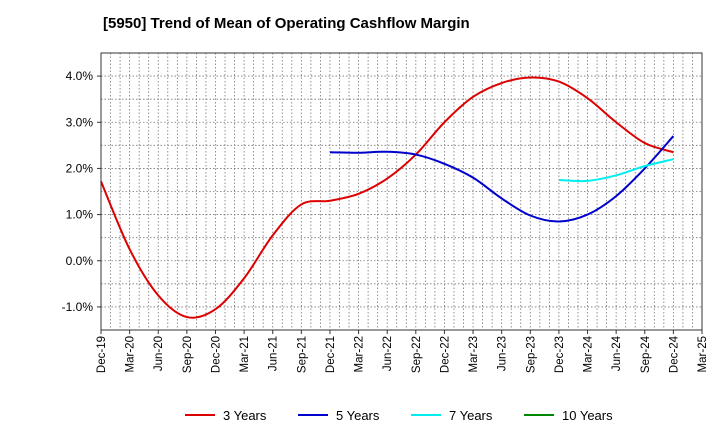 This screenshot has width=720, height=440. Describe the element at coordinates (80, 168) in the screenshot. I see `y-tick-label: 2.0%` at that location.